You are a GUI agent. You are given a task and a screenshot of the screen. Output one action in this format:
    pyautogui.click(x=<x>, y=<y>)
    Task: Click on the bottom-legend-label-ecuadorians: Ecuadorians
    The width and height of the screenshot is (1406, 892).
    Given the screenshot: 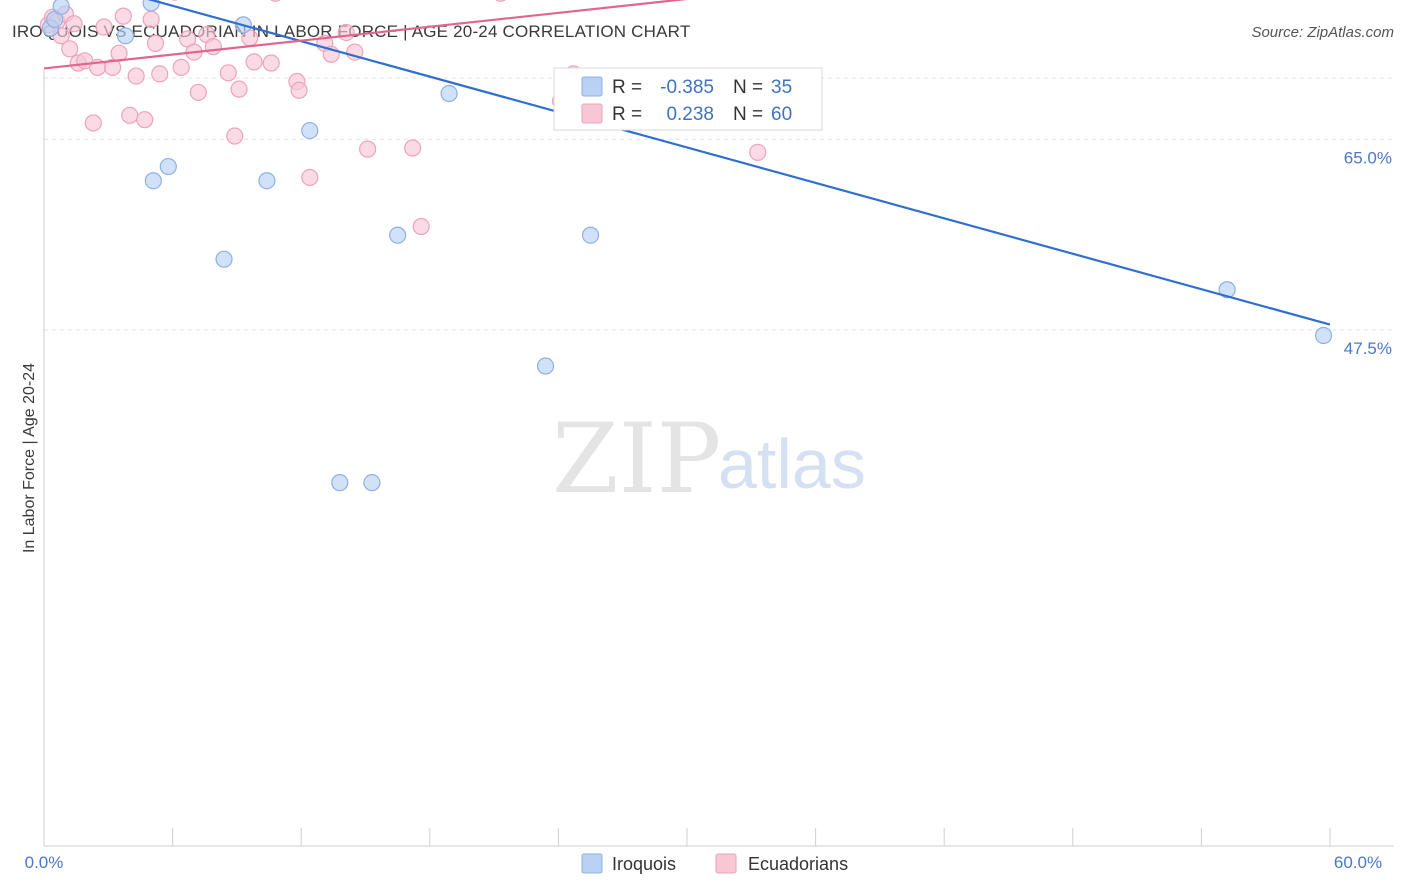 What is the action you would take?
    pyautogui.click(x=798, y=864)
    